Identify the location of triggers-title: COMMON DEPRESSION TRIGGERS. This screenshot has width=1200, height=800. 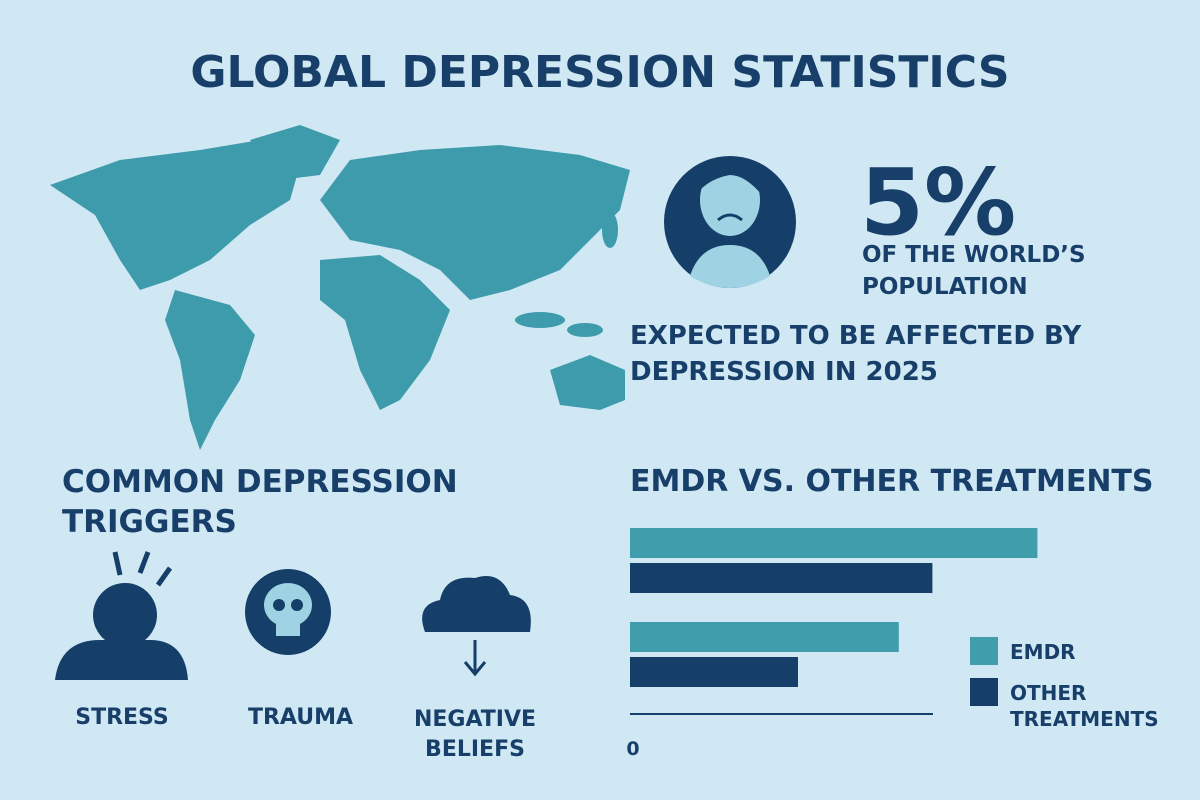
(260, 502).